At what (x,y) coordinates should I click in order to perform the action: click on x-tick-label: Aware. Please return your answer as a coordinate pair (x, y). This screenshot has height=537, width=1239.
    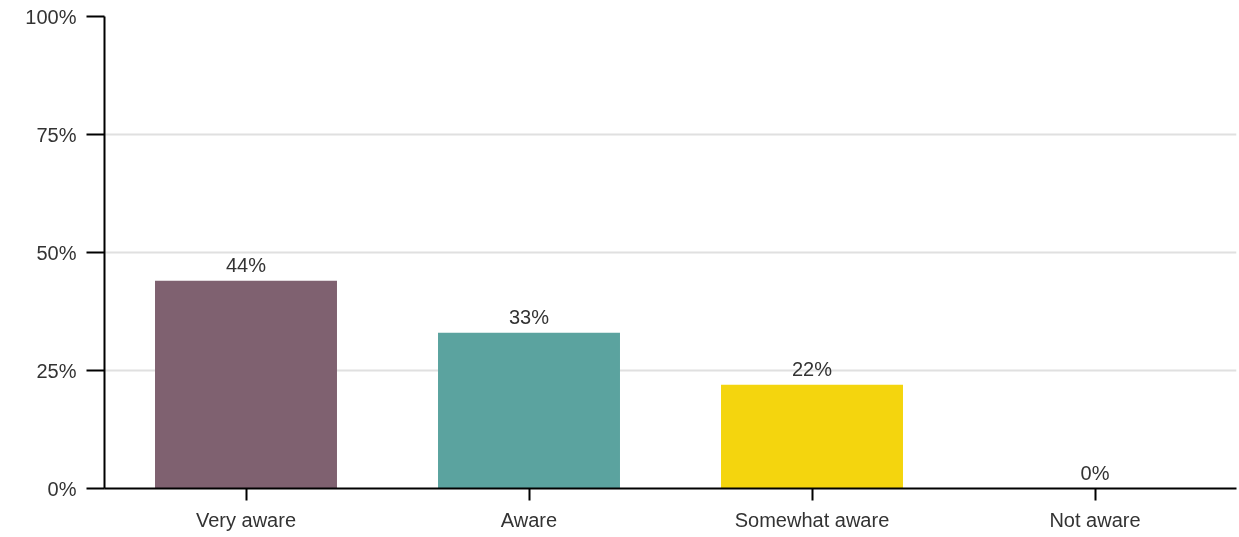
    Looking at the image, I should click on (529, 519).